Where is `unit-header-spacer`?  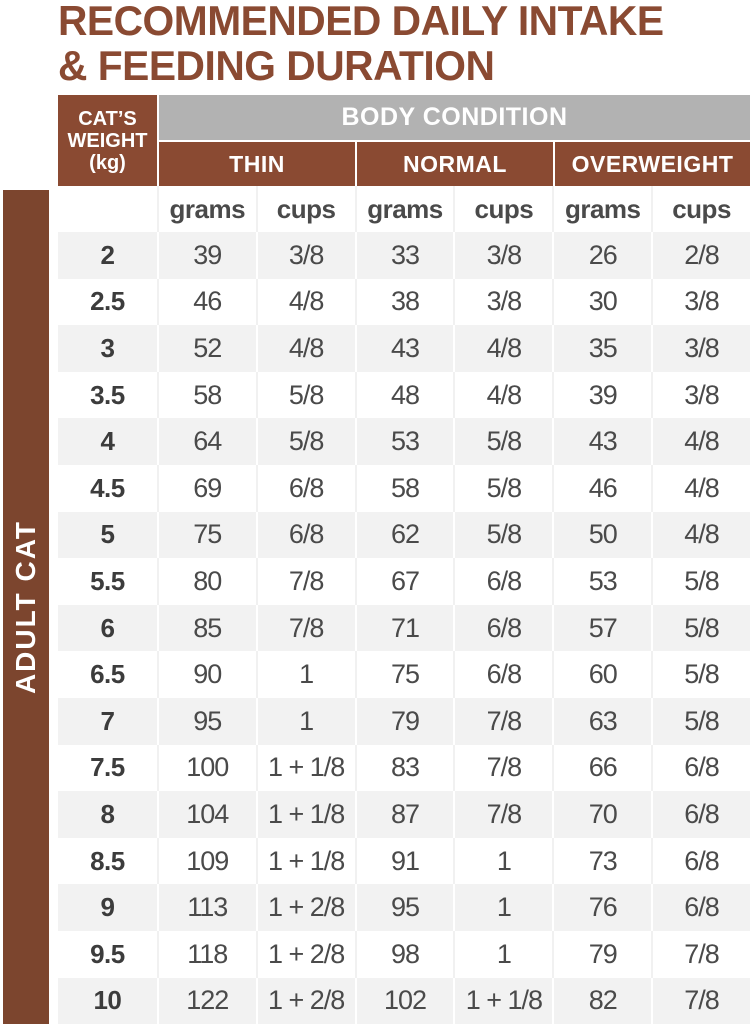
unit-header-spacer is located at coordinates (107, 209).